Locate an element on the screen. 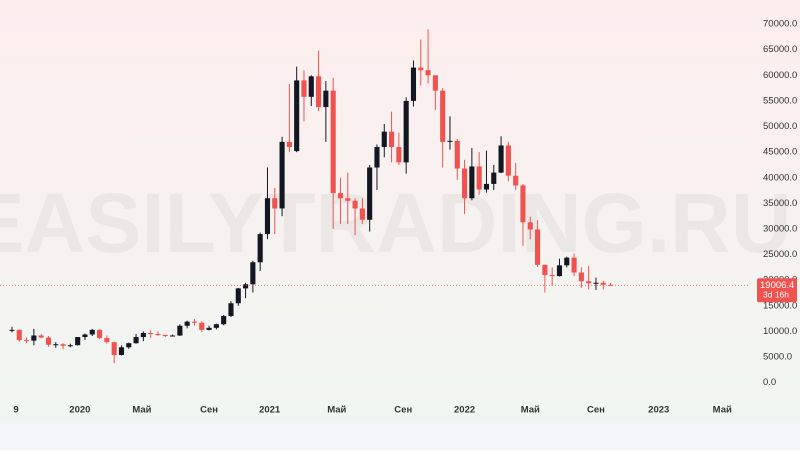 The height and width of the screenshot is (455, 800). price-label-box is located at coordinates (777, 290).